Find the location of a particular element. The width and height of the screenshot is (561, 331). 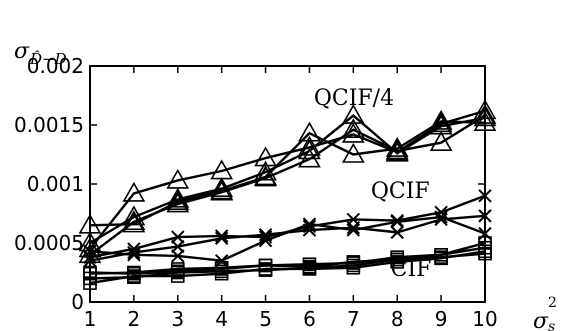

annotation-cif: CIF is located at coordinates (411, 269).